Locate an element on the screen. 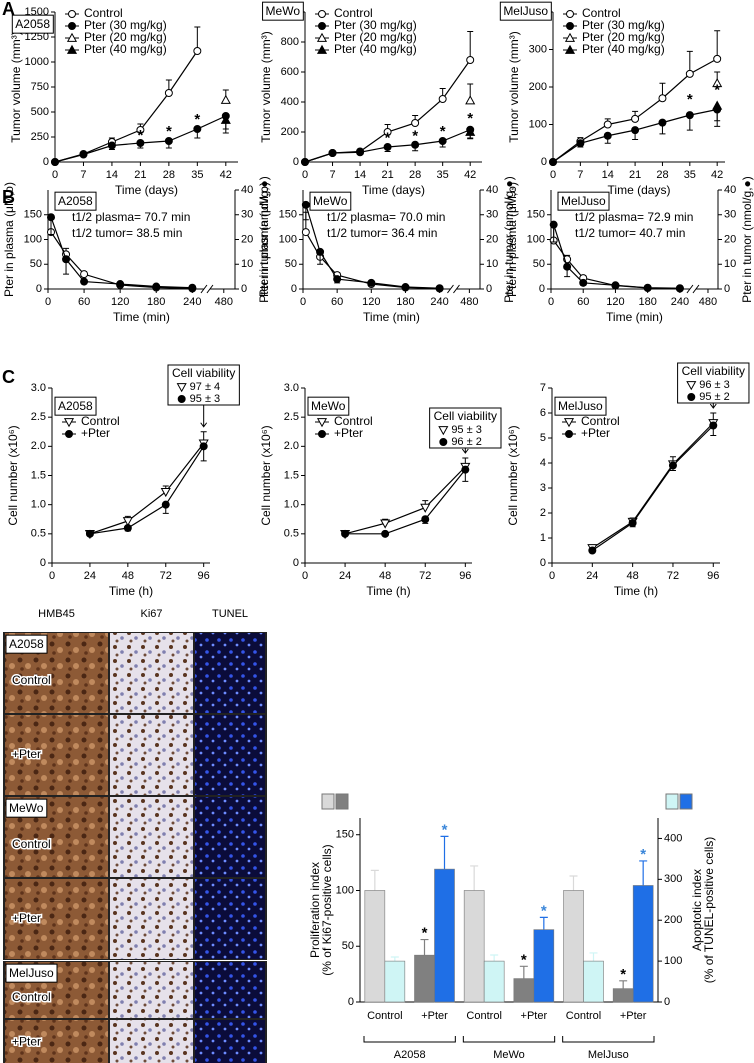 This screenshot has width=754, height=1063. legend-label: +Pter is located at coordinates (348, 433).